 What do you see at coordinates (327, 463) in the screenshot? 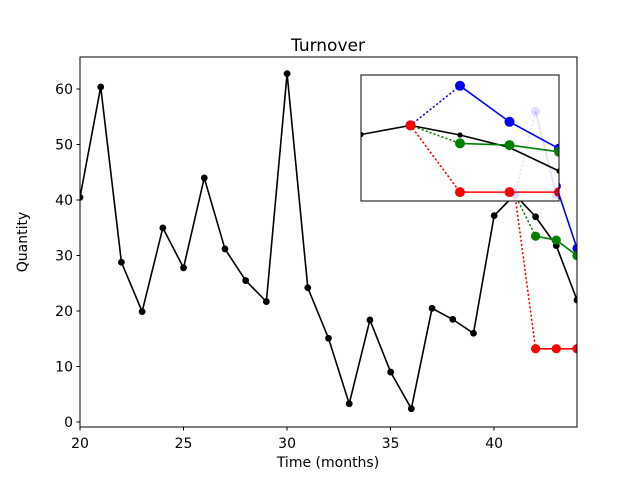
I see `x-axis-label: Time (months)` at bounding box center [327, 463].